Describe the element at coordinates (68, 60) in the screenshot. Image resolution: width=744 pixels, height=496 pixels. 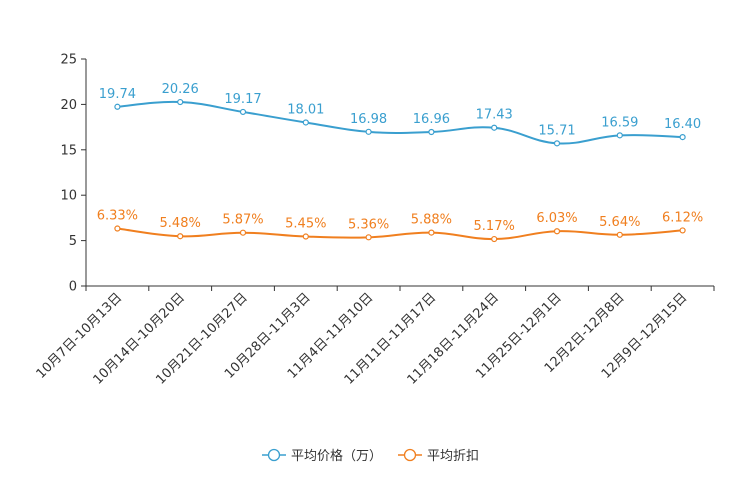
I see `y-tick-label: 25` at that location.